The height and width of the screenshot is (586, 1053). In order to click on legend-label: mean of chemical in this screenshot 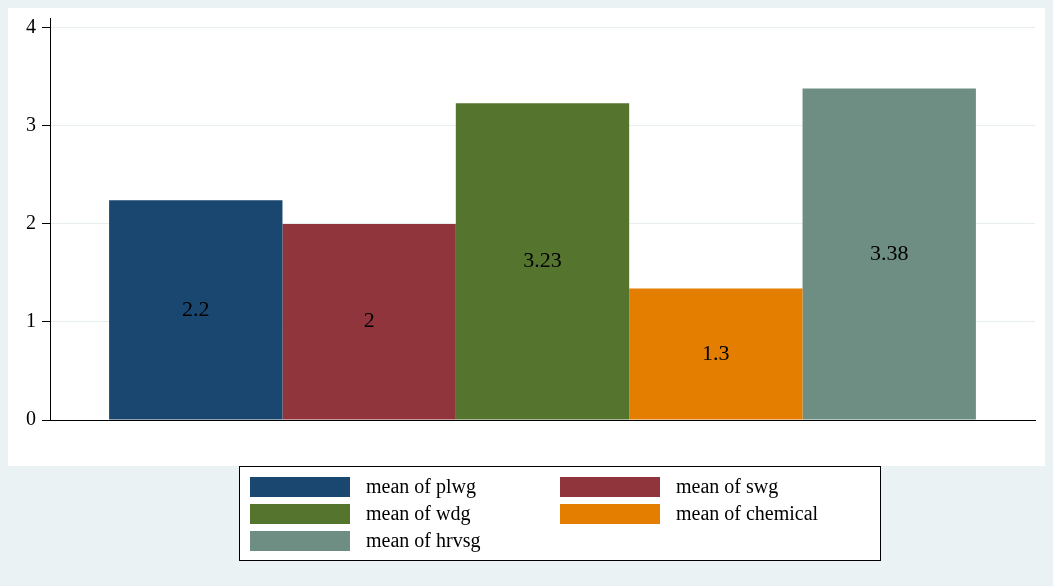, I will do `click(747, 513)`.